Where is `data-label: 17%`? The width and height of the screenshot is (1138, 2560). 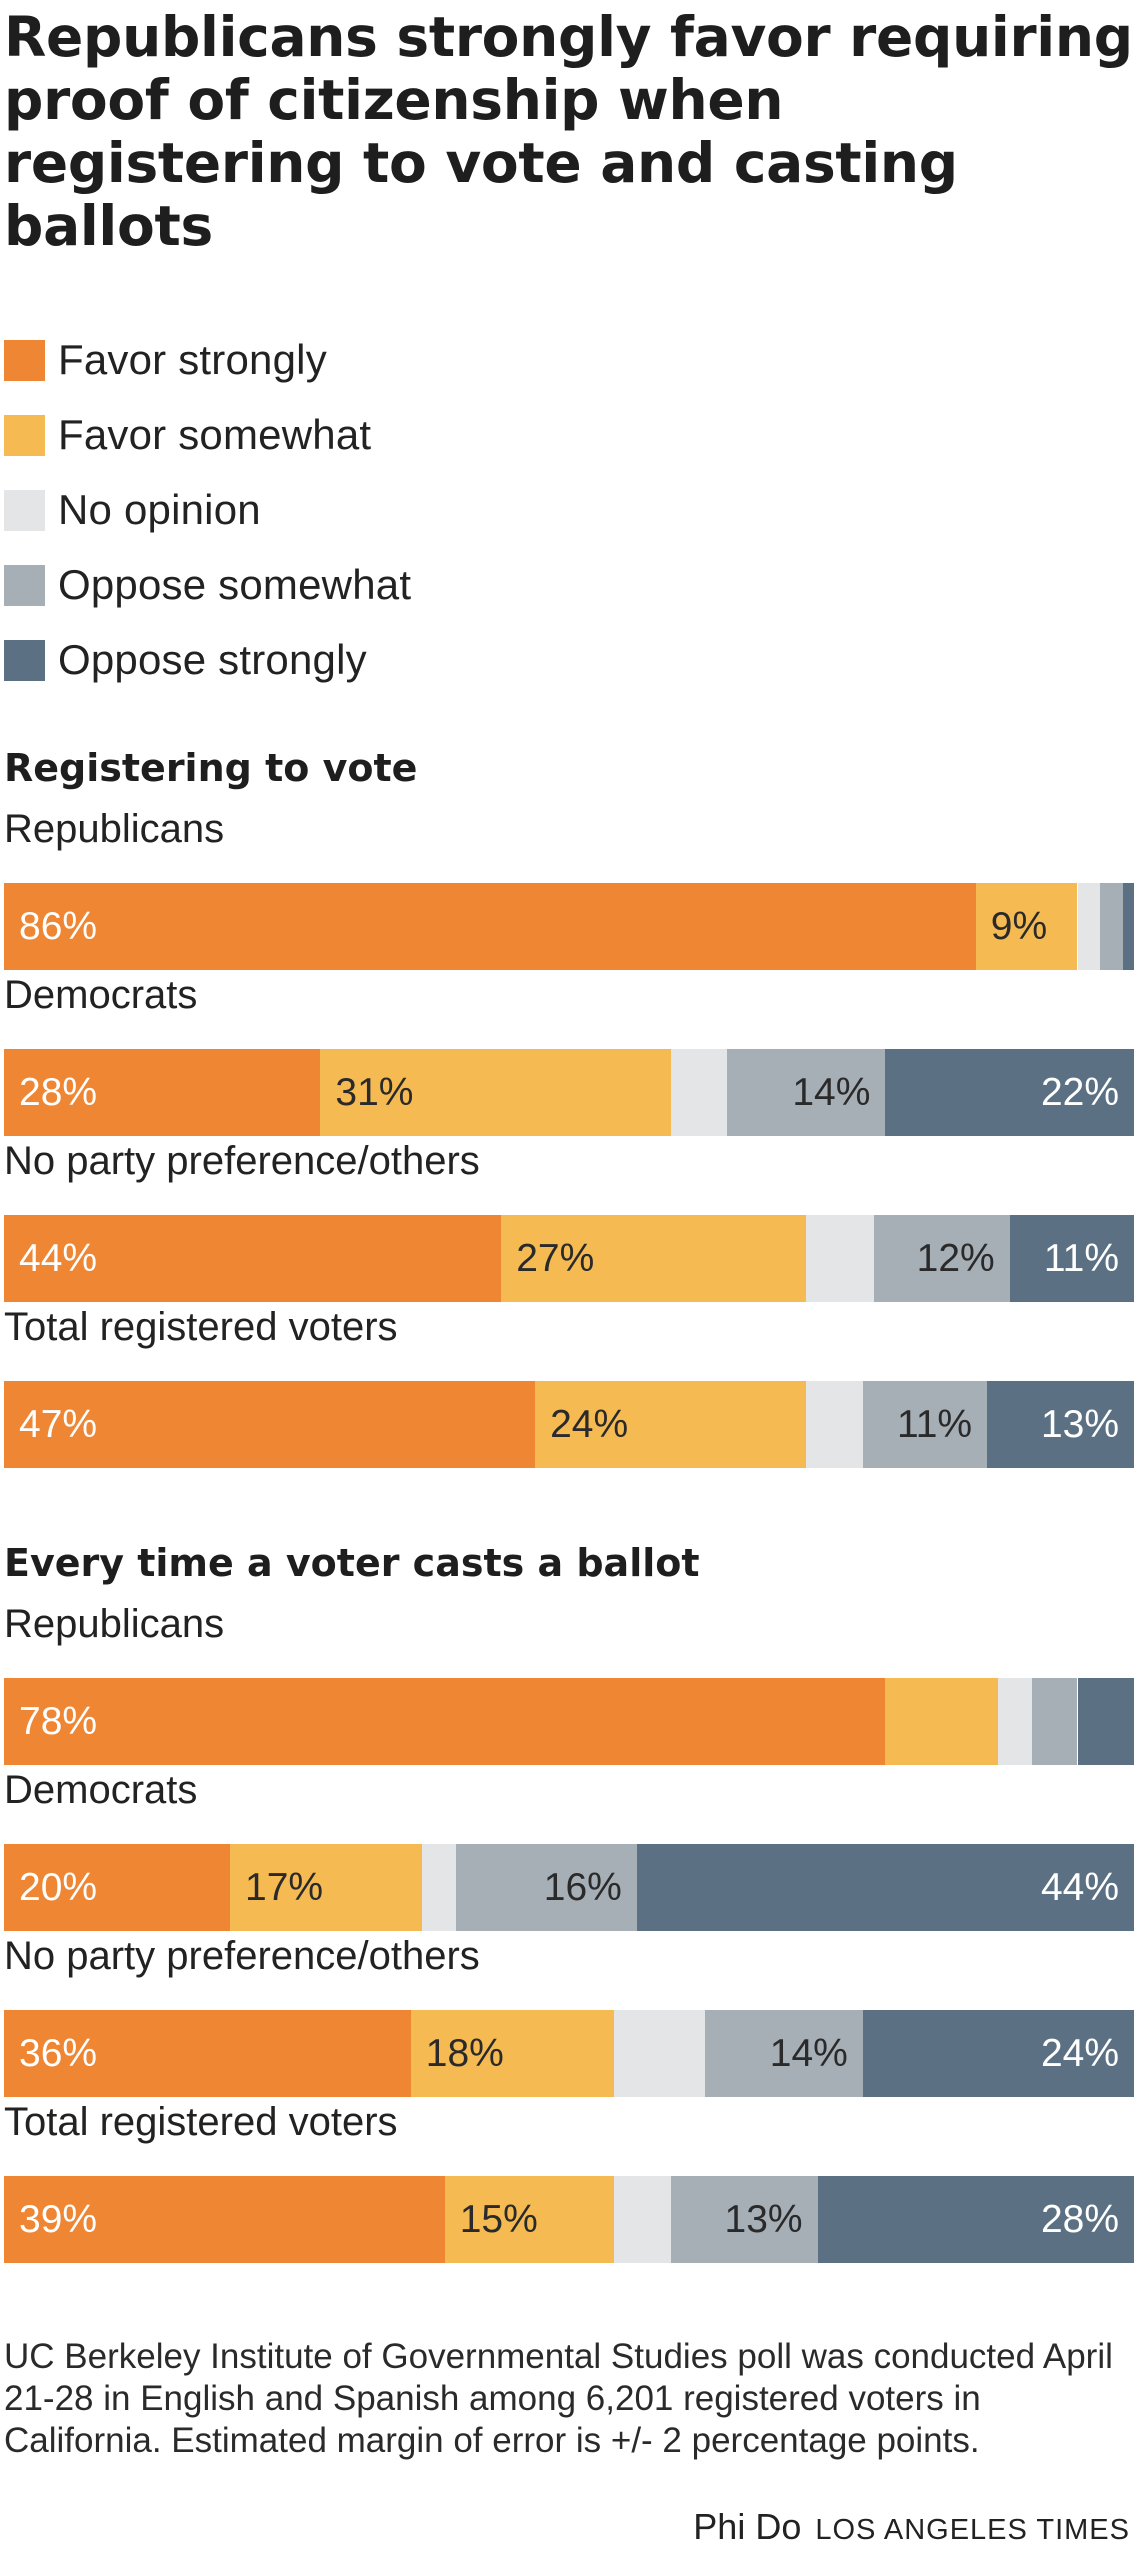 data-label: 17% is located at coordinates (284, 1887).